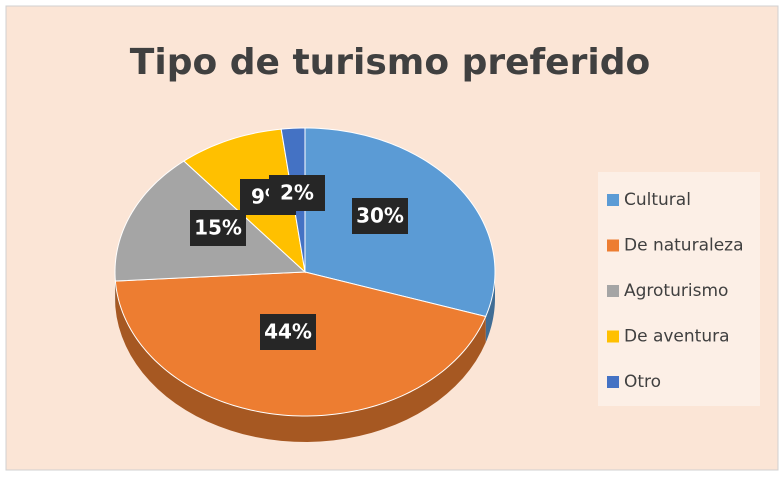 This screenshot has width=784, height=478. I want to click on data-label: 30%, so click(380, 216).